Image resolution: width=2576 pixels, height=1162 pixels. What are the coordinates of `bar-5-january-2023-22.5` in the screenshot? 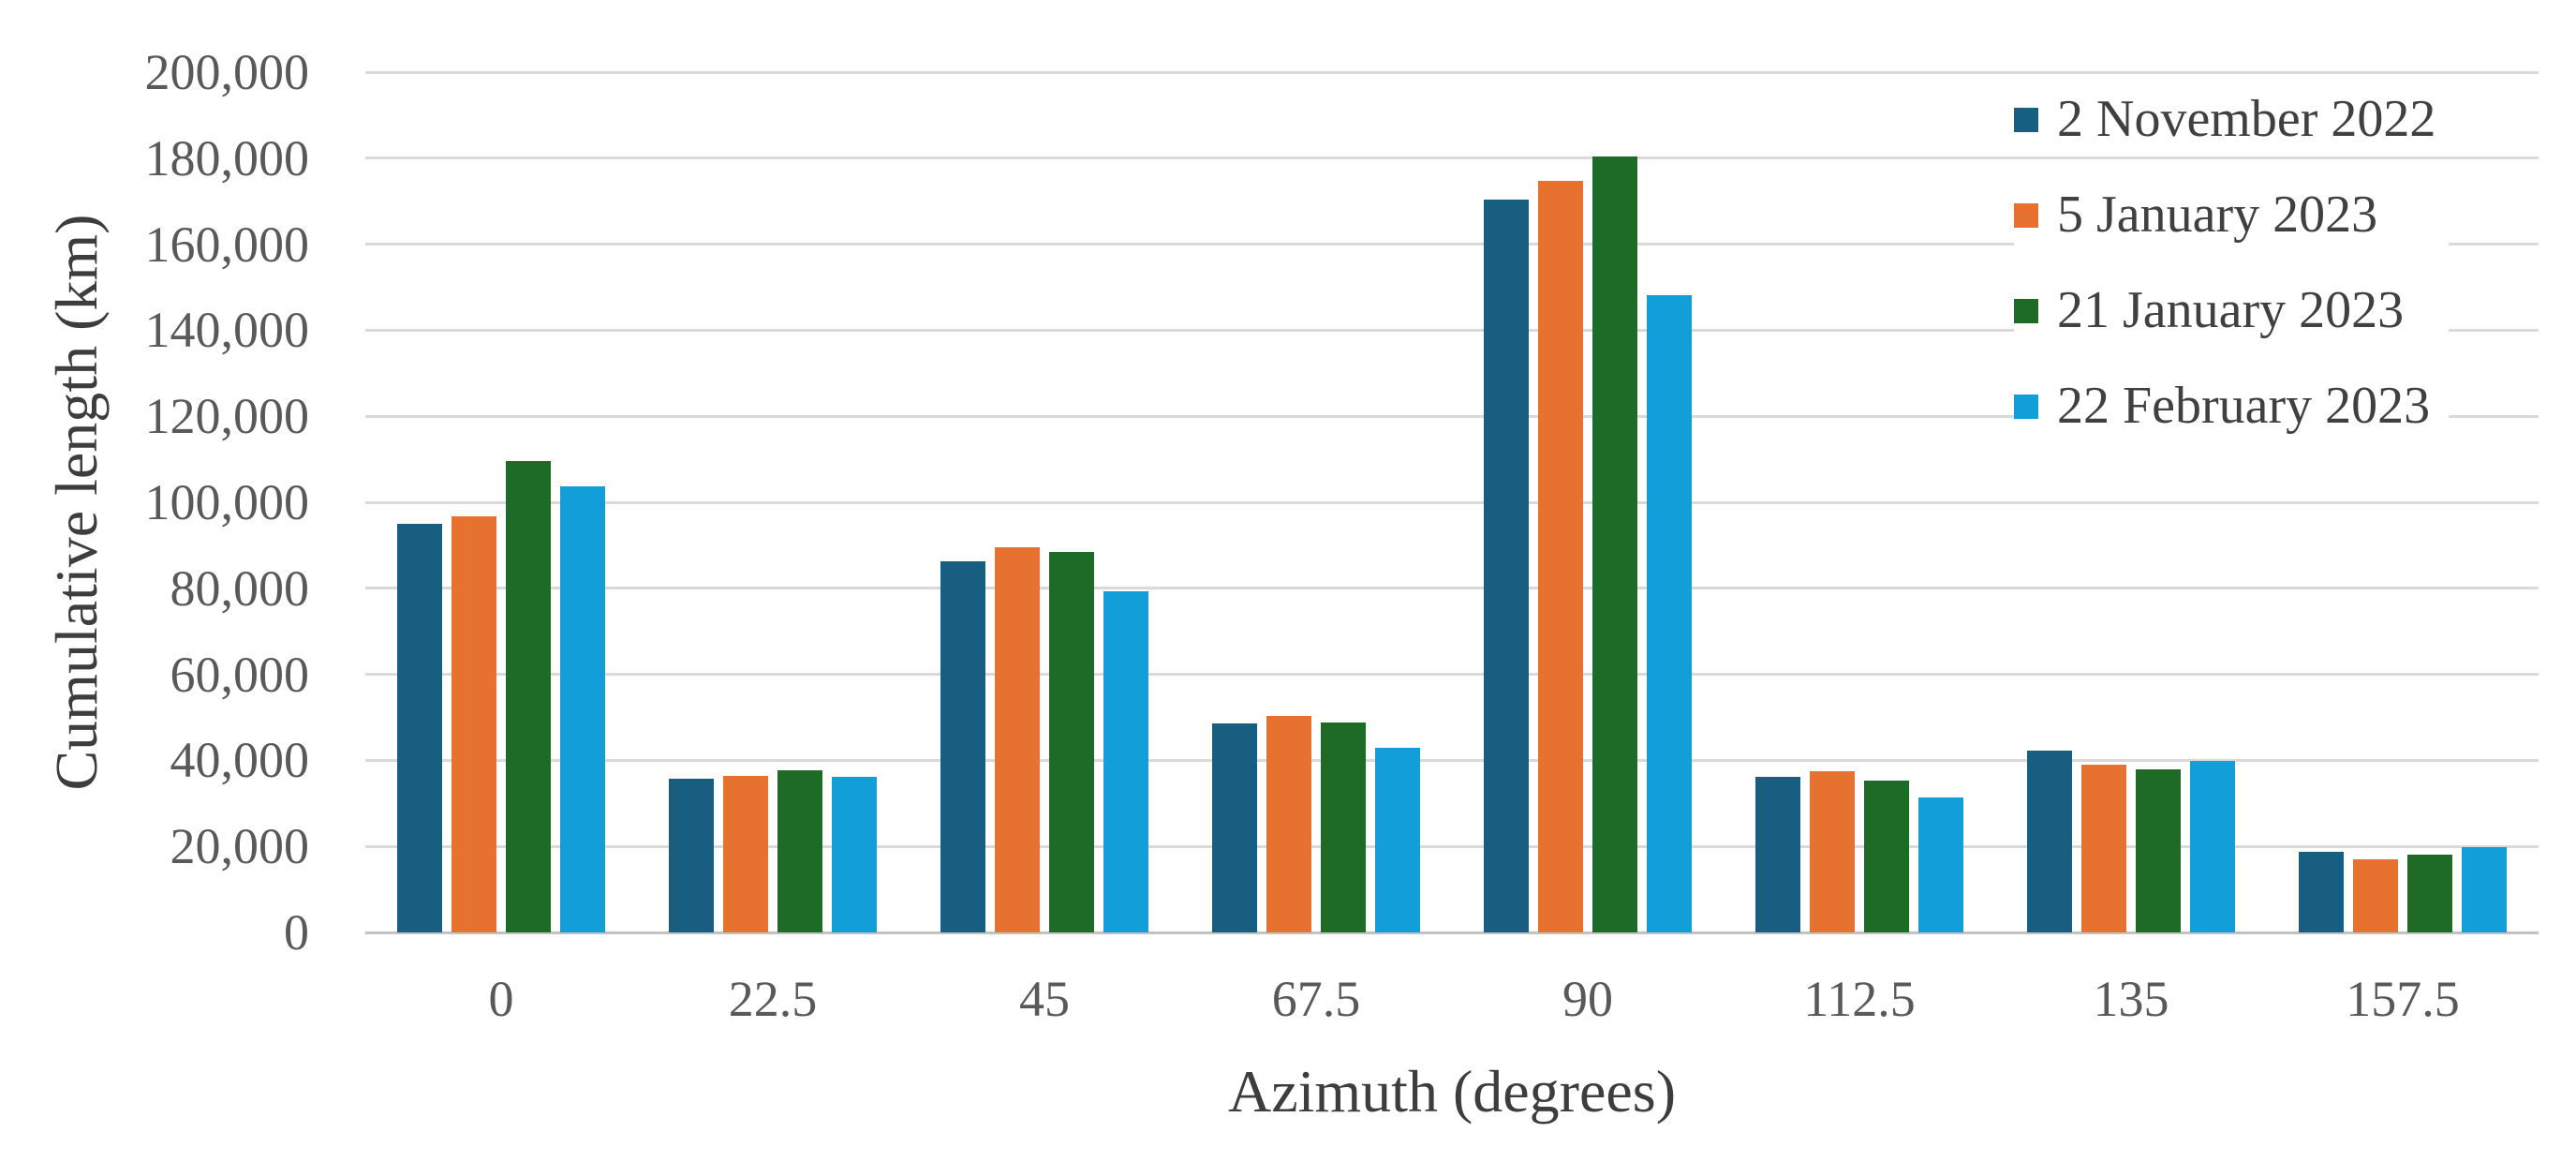 It's located at (746, 853).